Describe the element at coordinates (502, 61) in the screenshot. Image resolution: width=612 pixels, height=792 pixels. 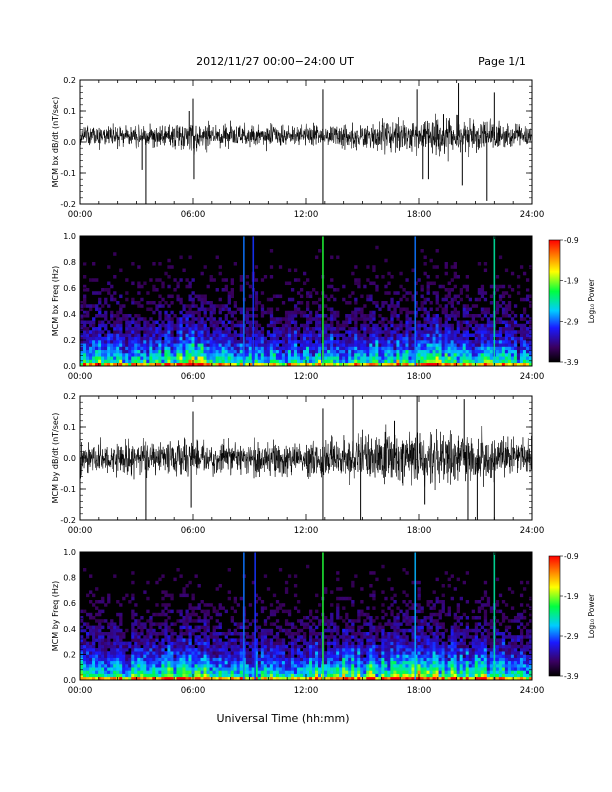
I see `page-number: Page 1/1` at that location.